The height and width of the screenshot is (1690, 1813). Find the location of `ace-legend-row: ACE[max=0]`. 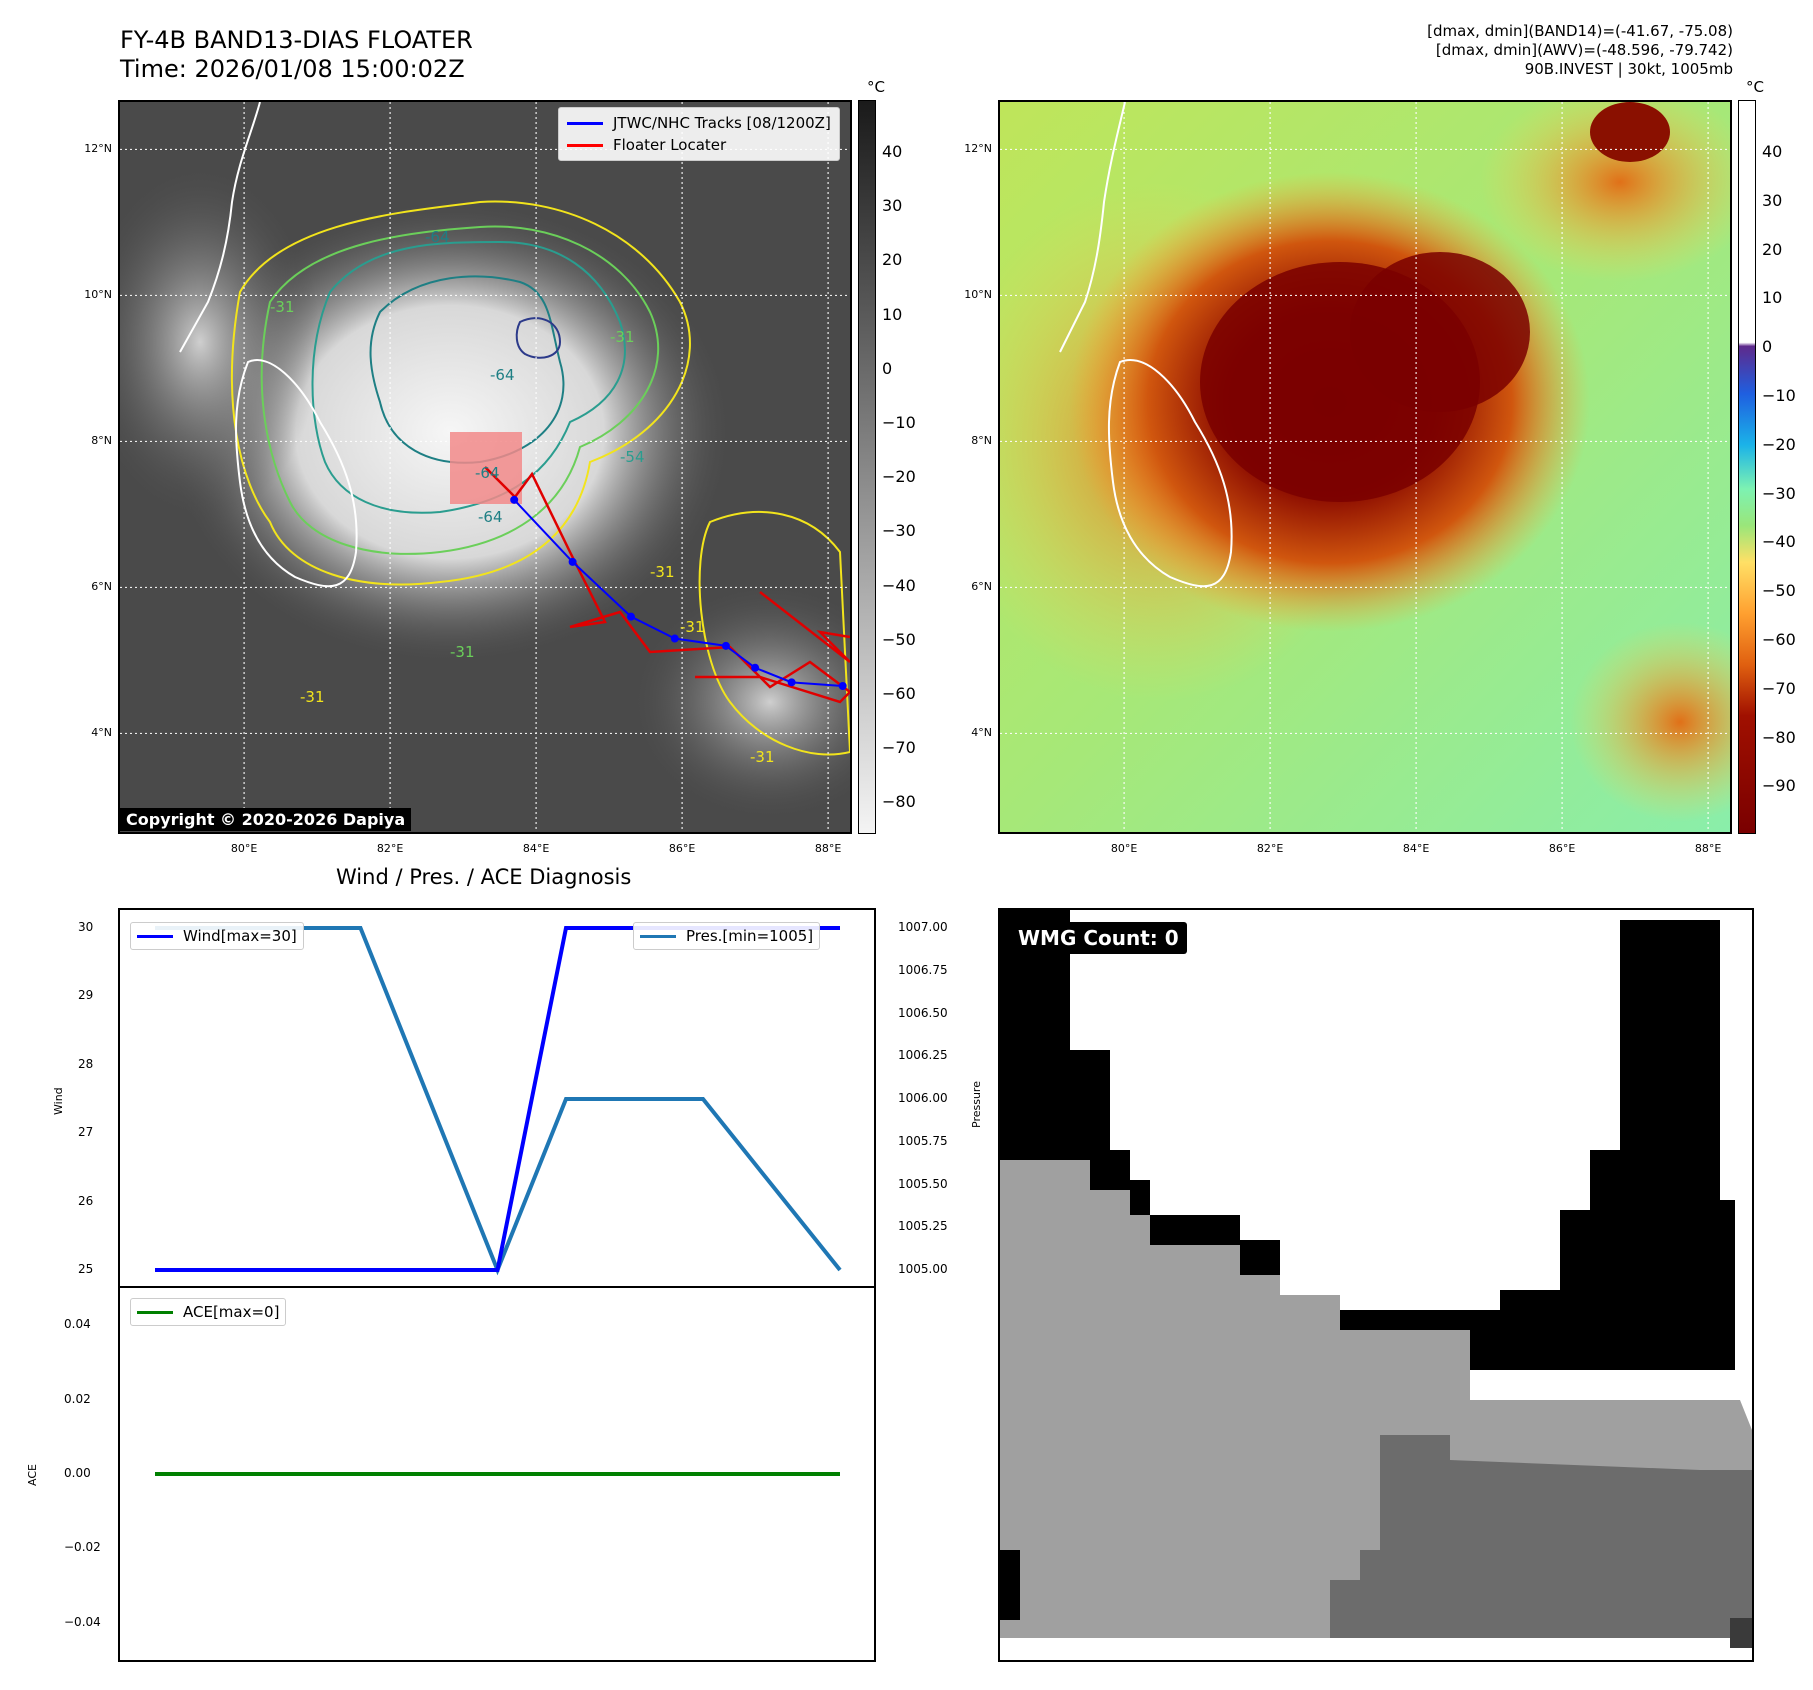

ace-legend-row: ACE[max=0] is located at coordinates (208, 1312).